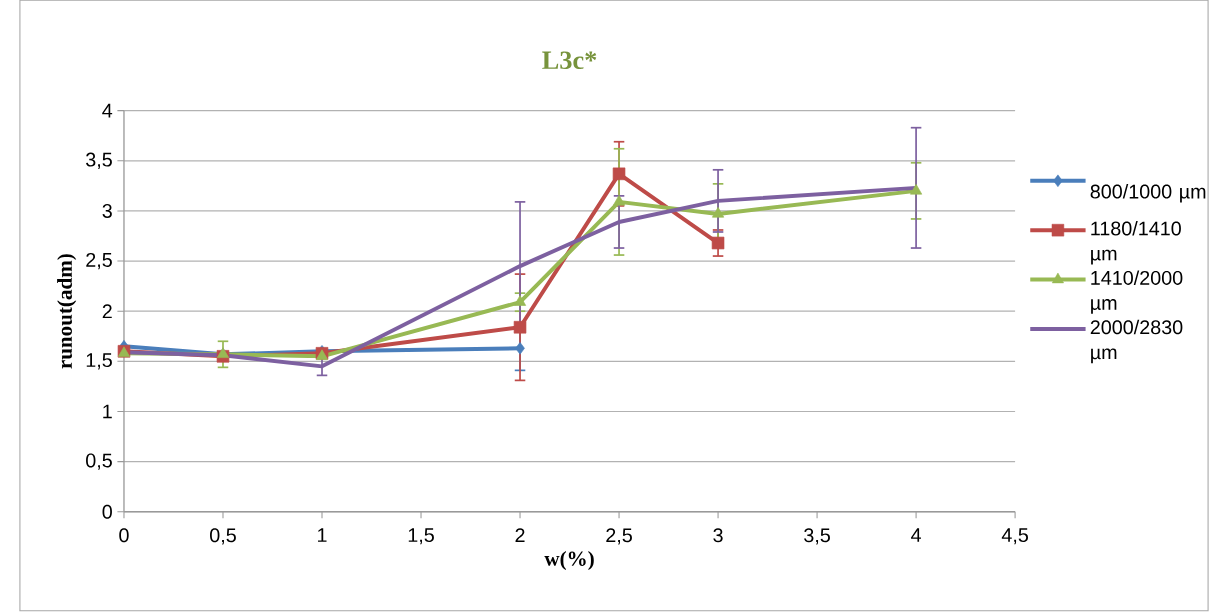  What do you see at coordinates (107, 311) in the screenshot?
I see `y-tick-label: 2` at bounding box center [107, 311].